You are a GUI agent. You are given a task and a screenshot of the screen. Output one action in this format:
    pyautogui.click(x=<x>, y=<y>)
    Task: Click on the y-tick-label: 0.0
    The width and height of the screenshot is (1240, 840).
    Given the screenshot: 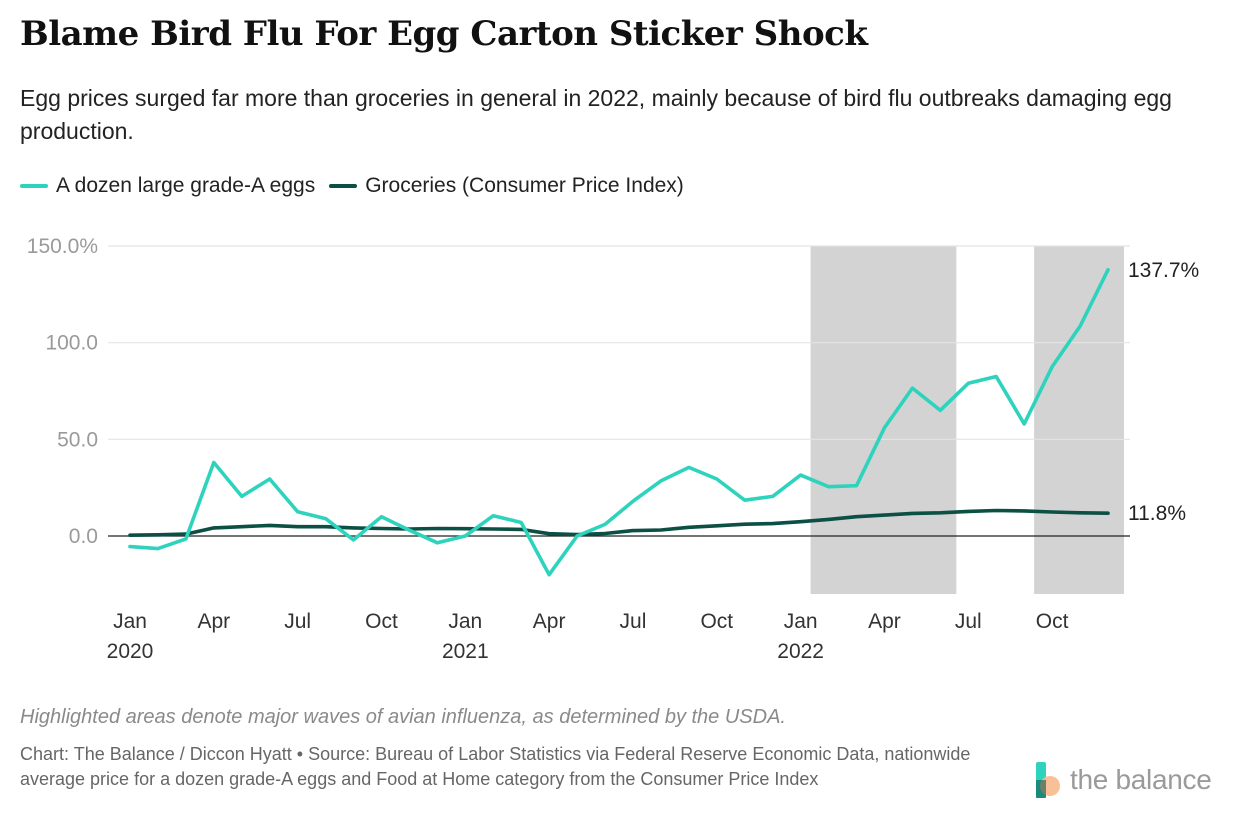 What is the action you would take?
    pyautogui.click(x=83, y=536)
    